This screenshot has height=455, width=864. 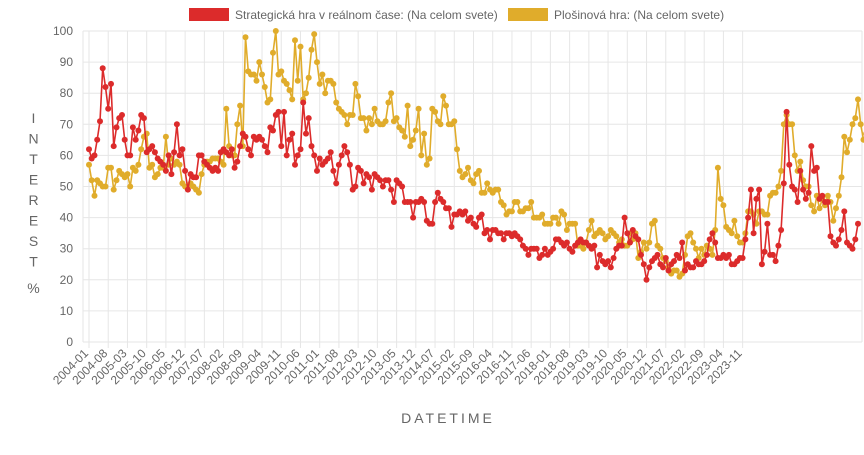 I want to click on y-axis-title-letter: E, so click(x=35, y=180).